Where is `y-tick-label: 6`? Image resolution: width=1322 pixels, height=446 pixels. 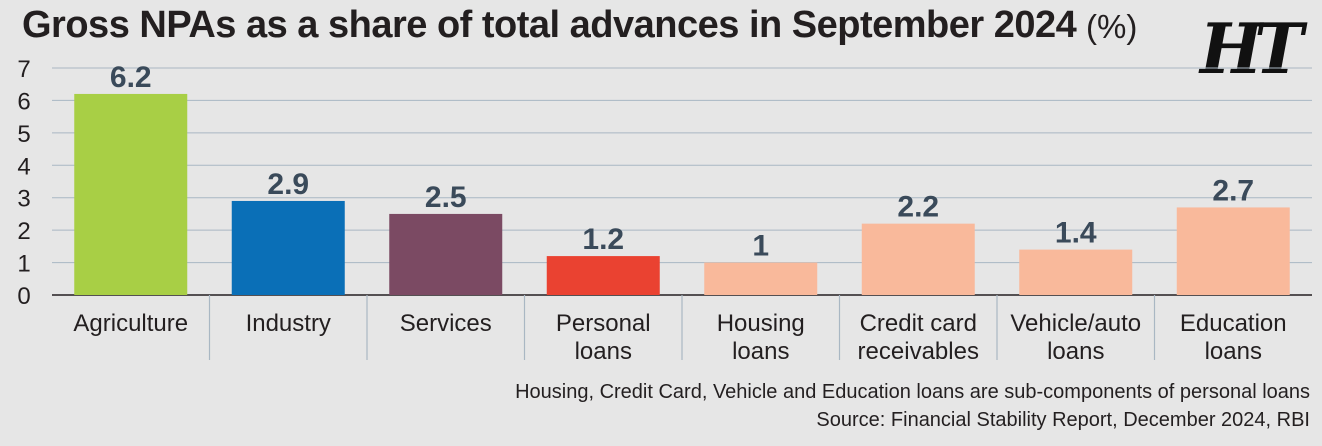 y-tick-label: 6 is located at coordinates (23, 101).